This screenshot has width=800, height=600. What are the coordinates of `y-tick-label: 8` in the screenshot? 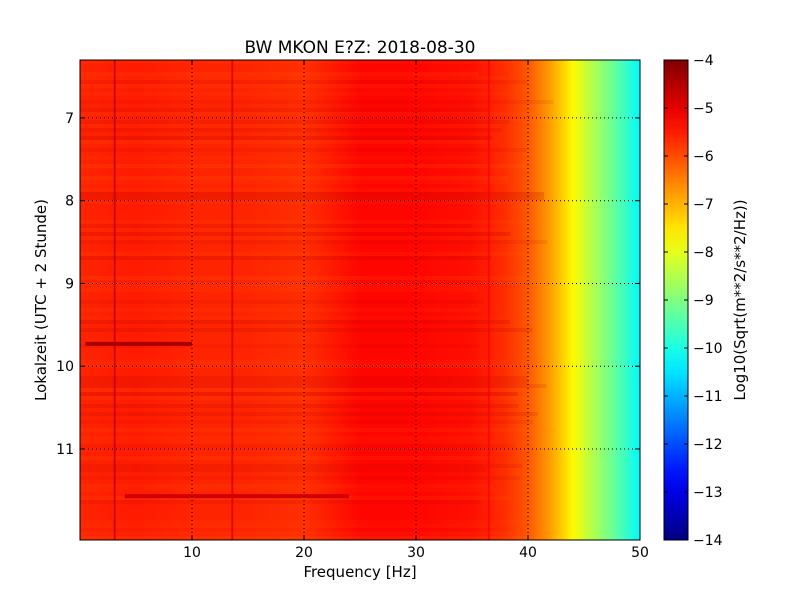 It's located at (69, 202).